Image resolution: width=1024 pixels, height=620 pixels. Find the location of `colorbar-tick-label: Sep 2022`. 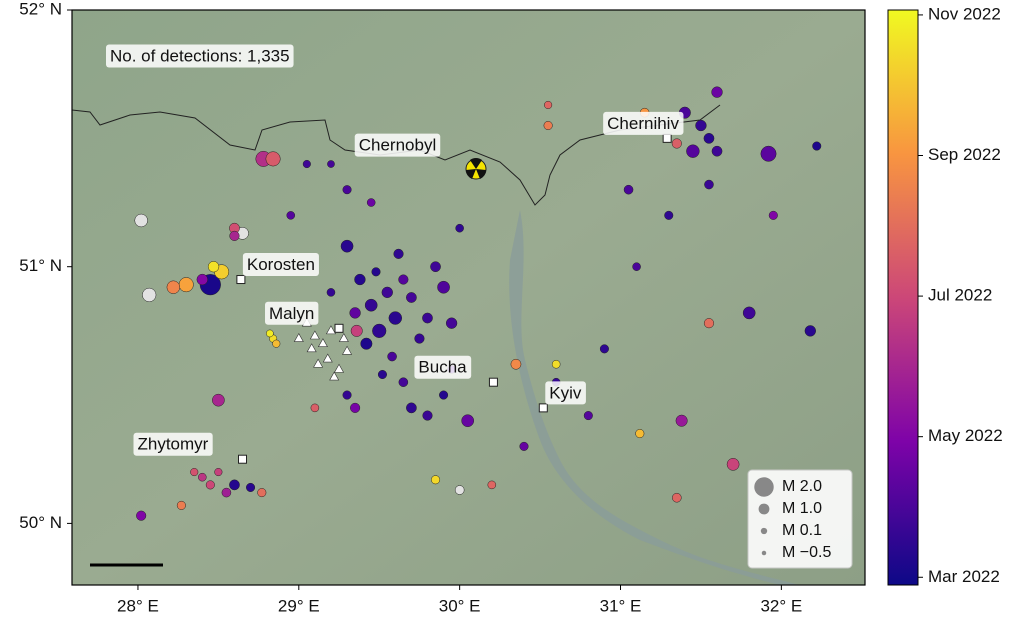

colorbar-tick-label: Sep 2022 is located at coordinates (964, 154).